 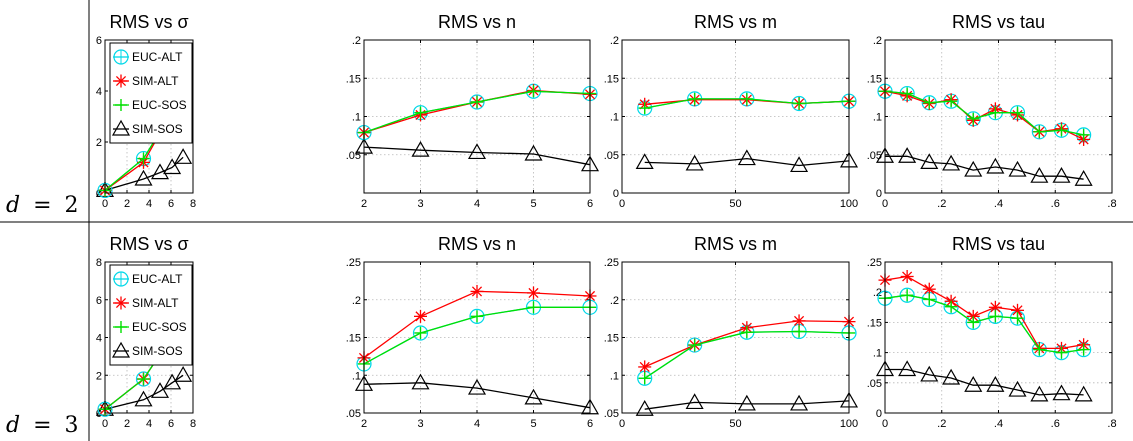 What do you see at coordinates (148, 244) in the screenshot?
I see `chart-title: RMS vs σ` at bounding box center [148, 244].